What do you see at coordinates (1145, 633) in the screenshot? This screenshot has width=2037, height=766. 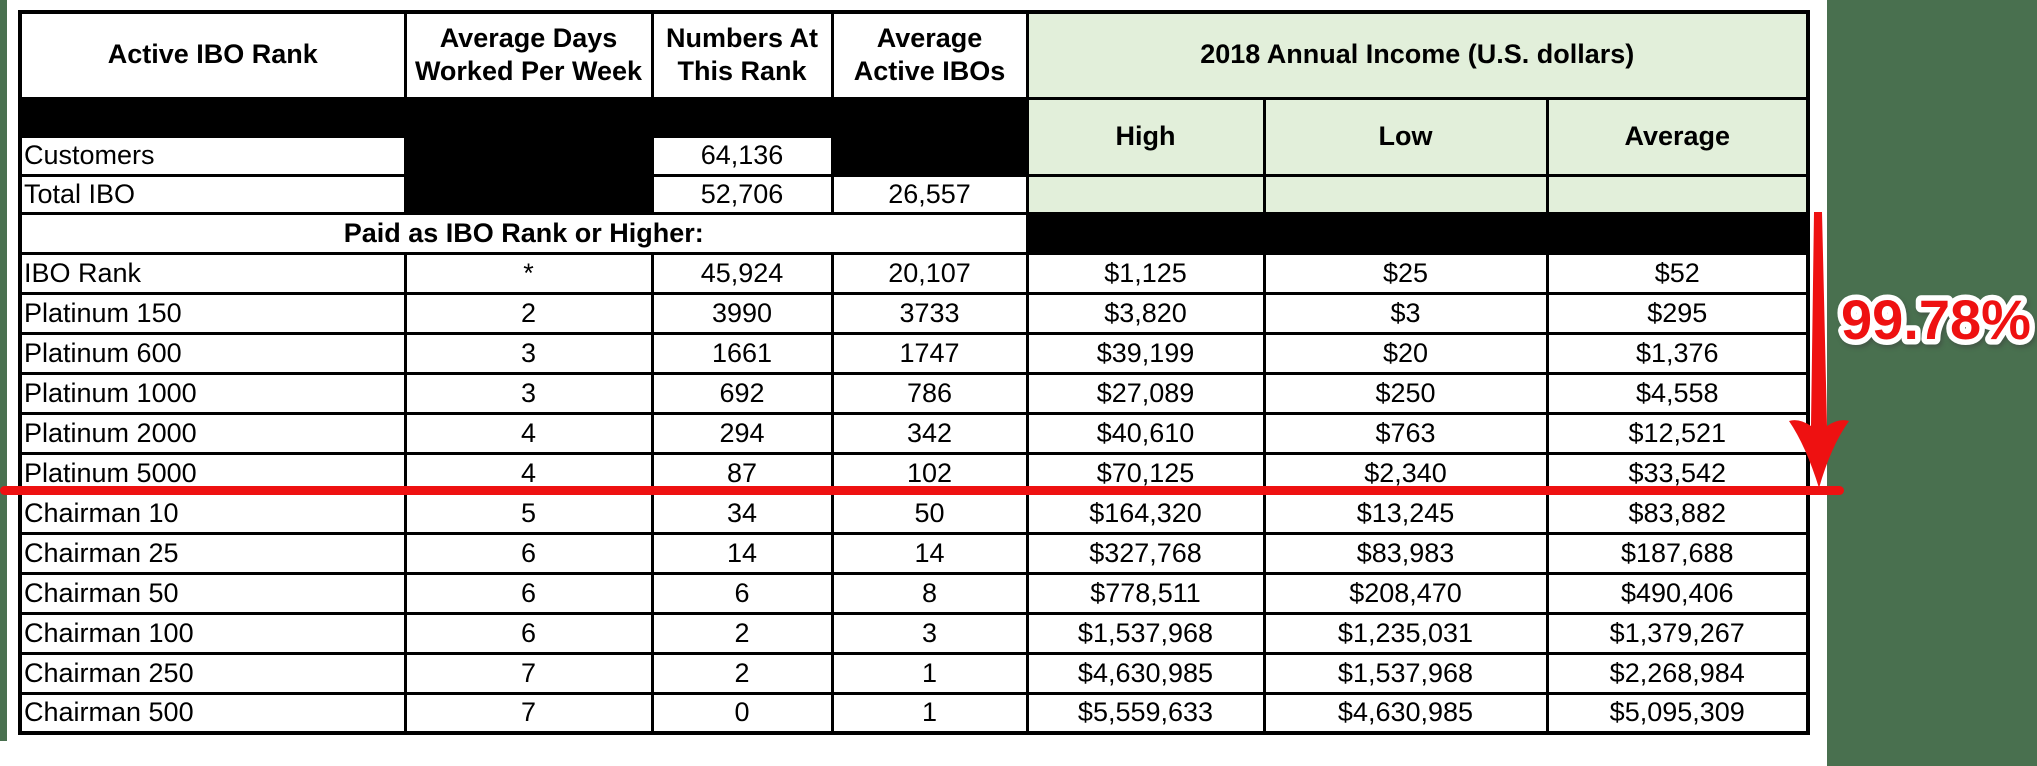 I see `cell-high: $1,537,968` at bounding box center [1145, 633].